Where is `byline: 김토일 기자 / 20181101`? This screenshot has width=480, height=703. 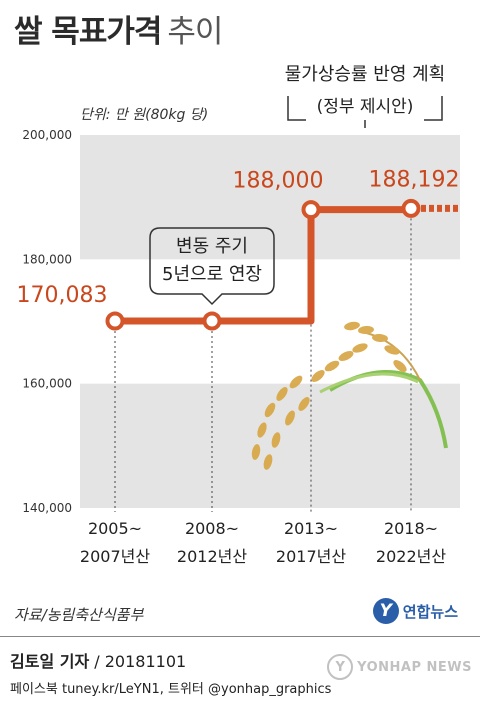
byline: 김토일 기자 / 20181101 is located at coordinates (98, 661).